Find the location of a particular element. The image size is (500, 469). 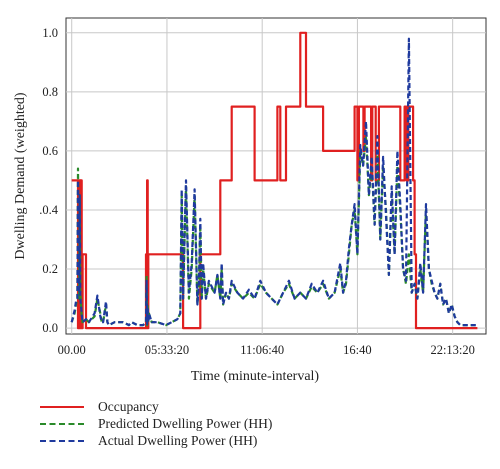

legend-item-predicted: Predicted Dwelling Power (HH) is located at coordinates (156, 423).